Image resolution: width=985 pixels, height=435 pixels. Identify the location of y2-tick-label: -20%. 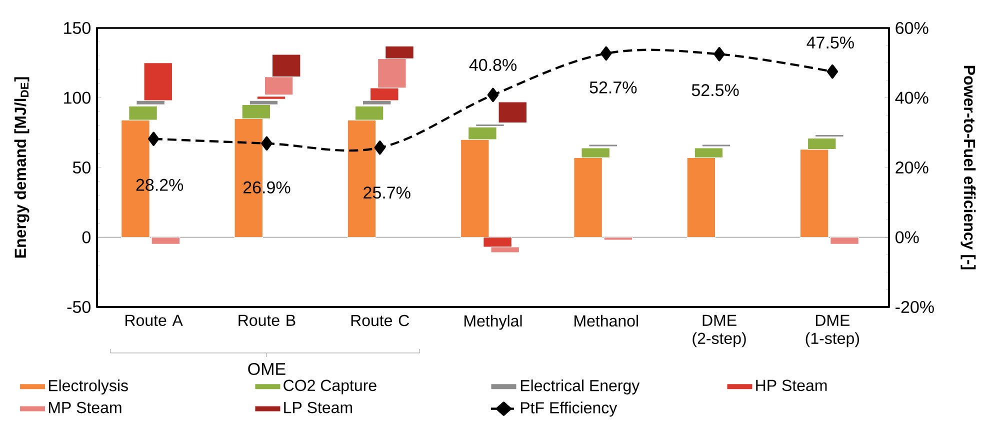
(915, 307).